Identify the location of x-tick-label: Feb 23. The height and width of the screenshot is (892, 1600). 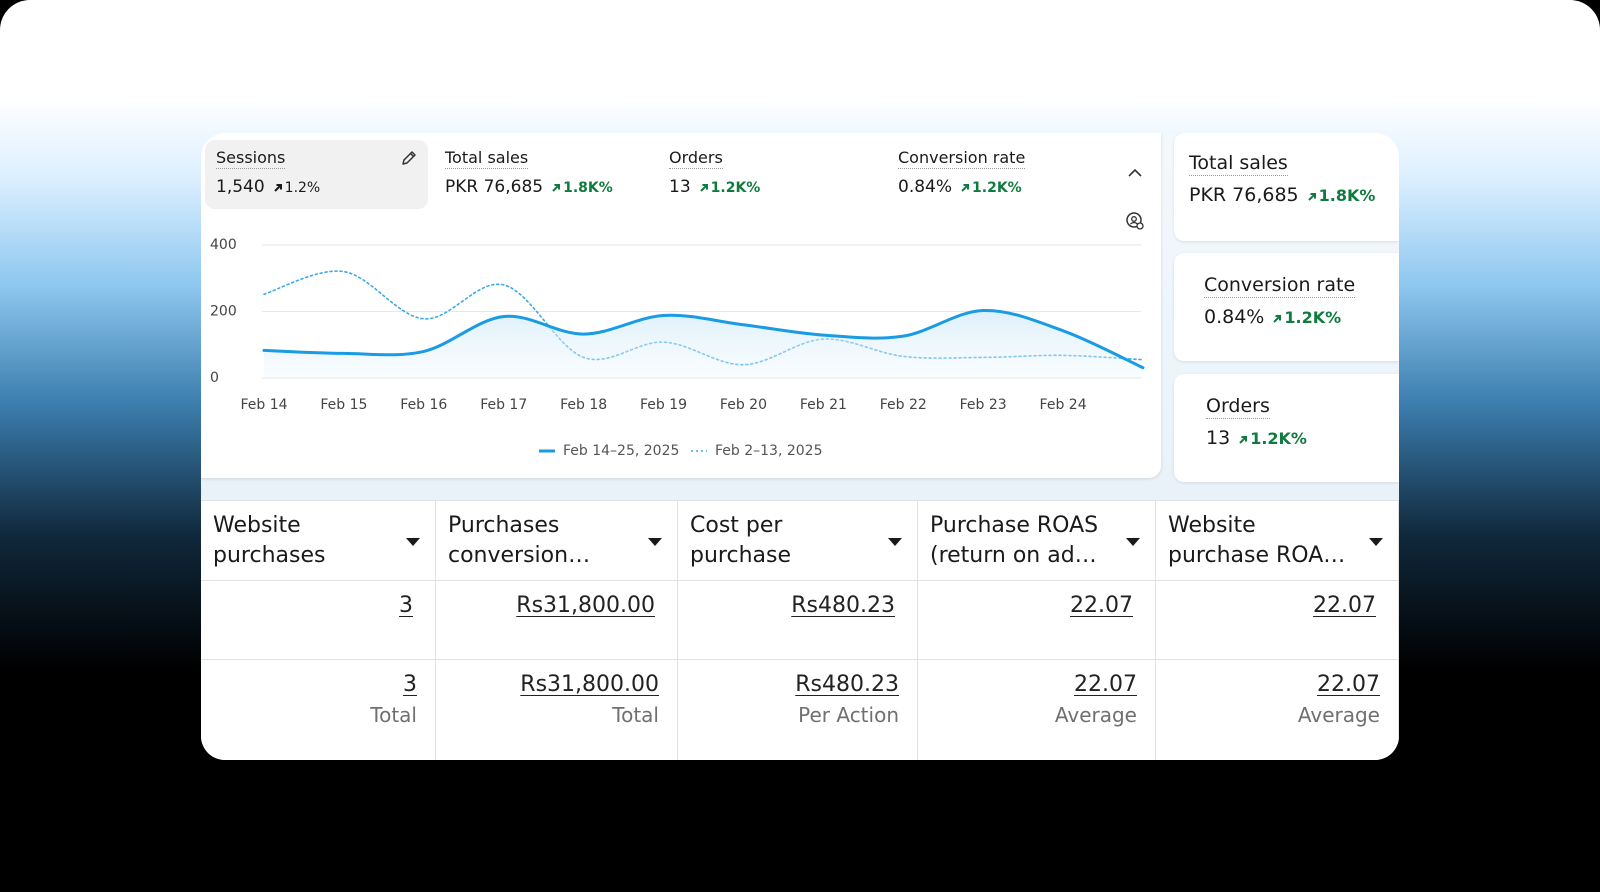
(983, 405).